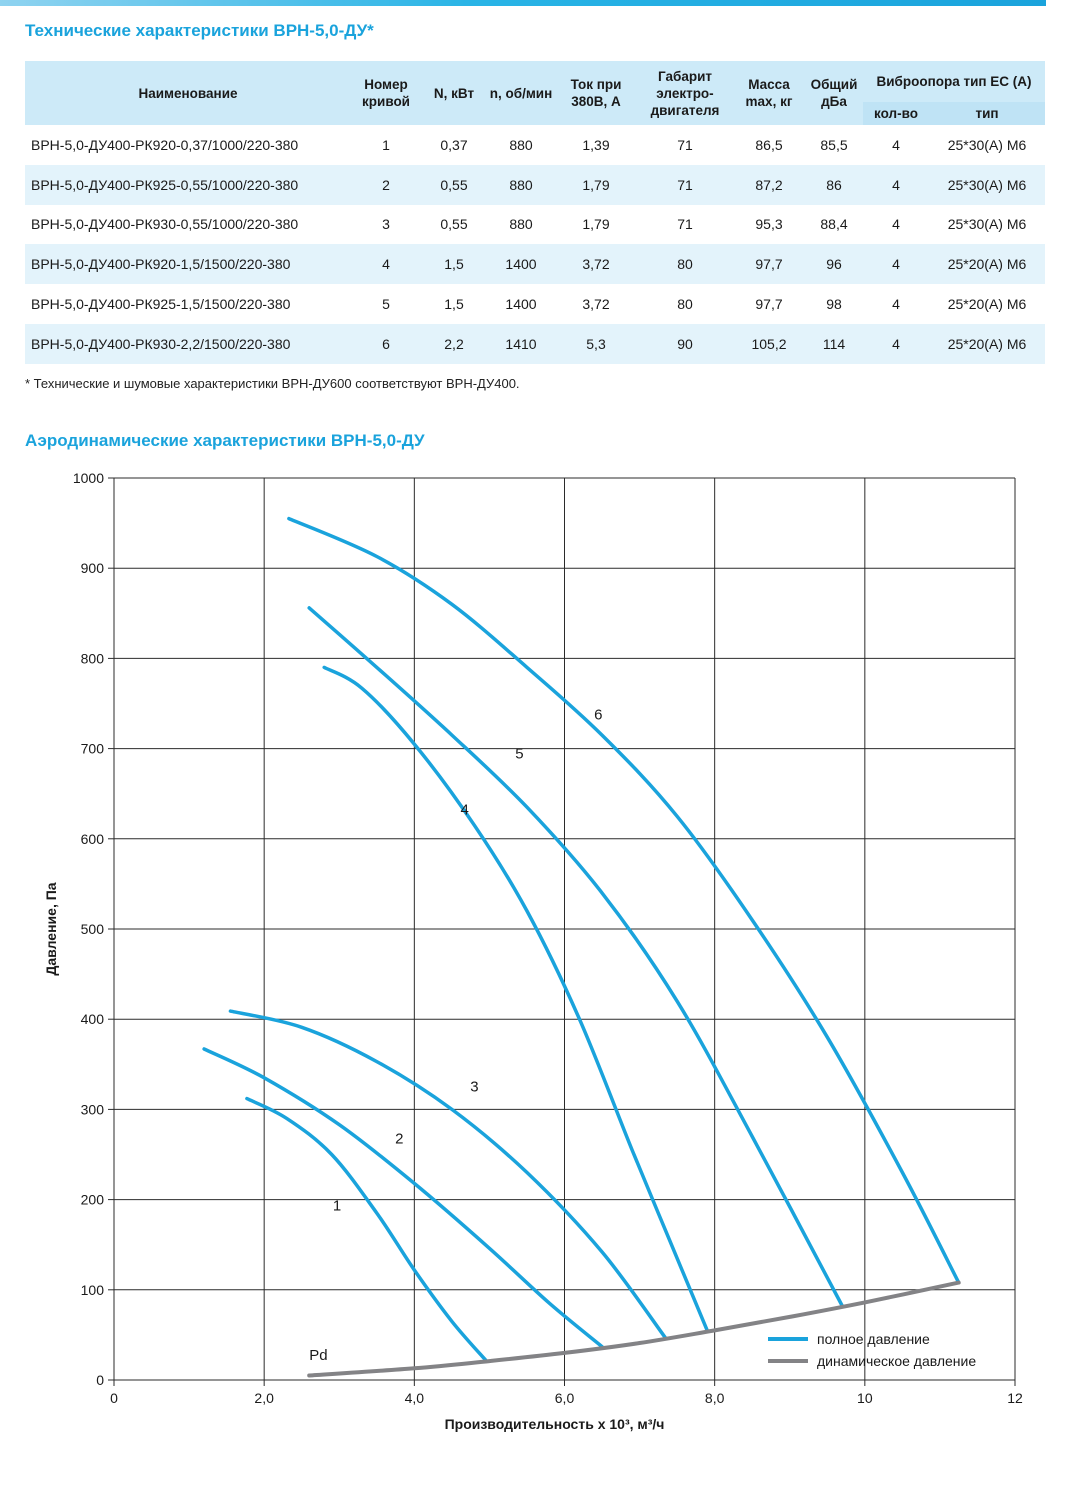 This screenshot has width=1071, height=1492. What do you see at coordinates (834, 93) in the screenshot?
I see `header-noise: Общий дБа` at bounding box center [834, 93].